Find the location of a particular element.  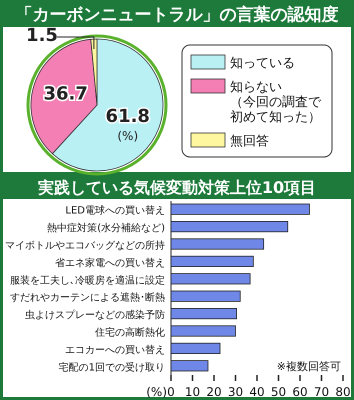

chart-title: 「カーボンニュートラル」の言葉の認知度 is located at coordinates (177, 15).